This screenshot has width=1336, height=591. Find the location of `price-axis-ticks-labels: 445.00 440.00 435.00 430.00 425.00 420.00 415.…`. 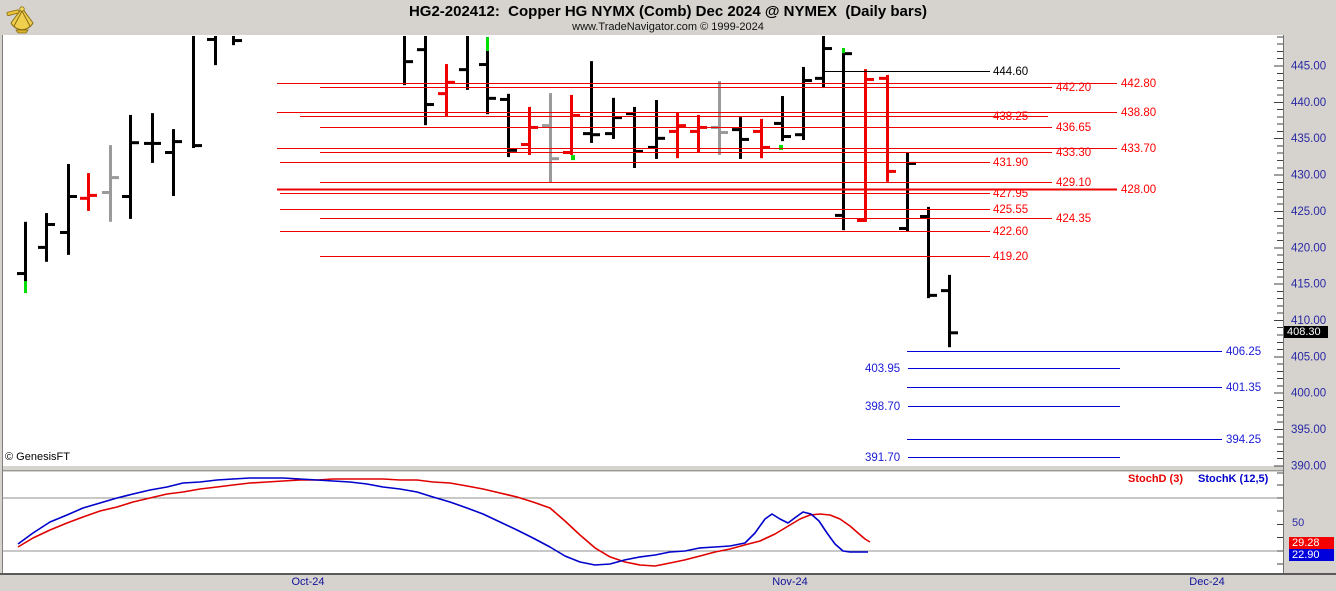

price-axis-ticks-labels: 445.00 440.00 435.00 430.00 425.00 420.00 415.… is located at coordinates (1300, 255).